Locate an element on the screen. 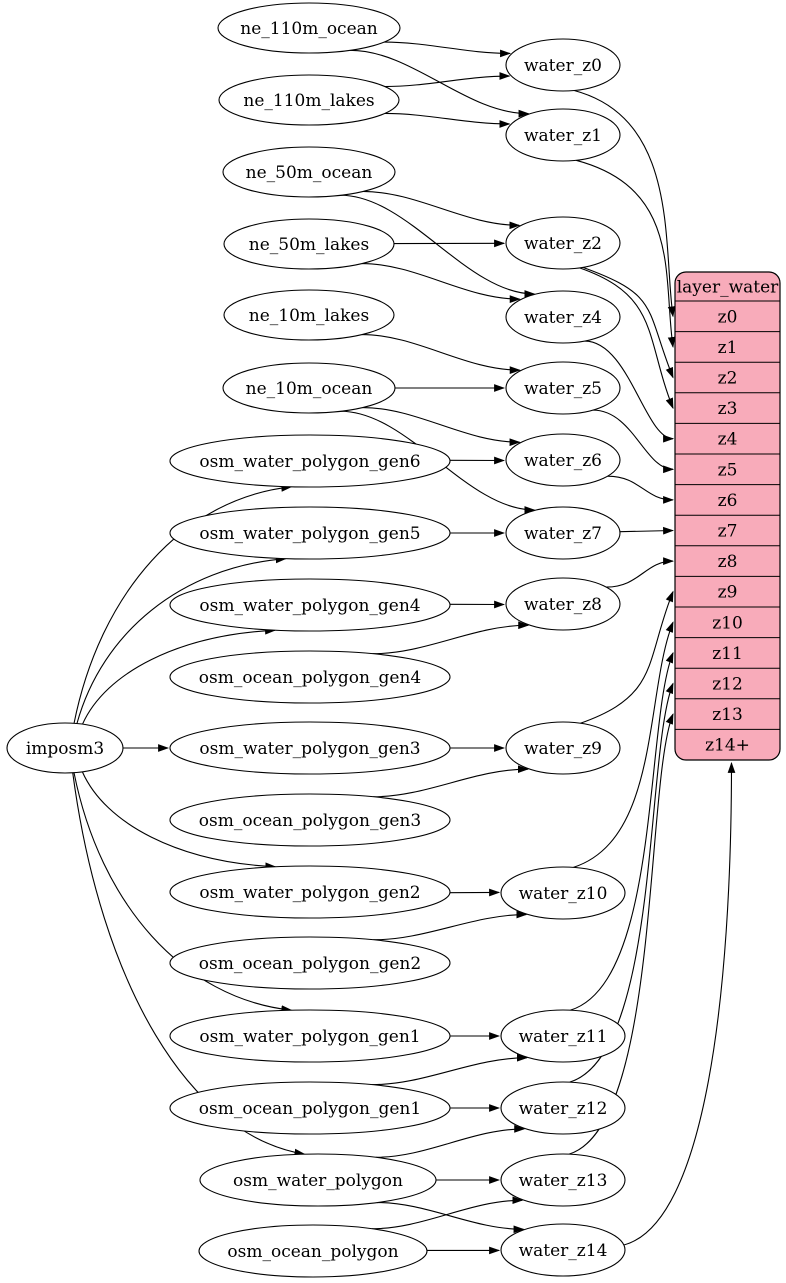 This screenshot has width=786, height=1283. node-label-water_z0: water_z0 is located at coordinates (563, 66).